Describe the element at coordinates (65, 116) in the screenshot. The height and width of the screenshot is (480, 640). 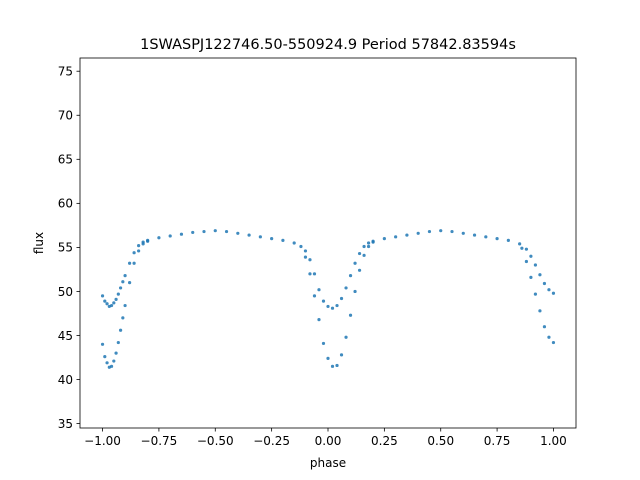
I see `y-tick-label: 70` at that location.